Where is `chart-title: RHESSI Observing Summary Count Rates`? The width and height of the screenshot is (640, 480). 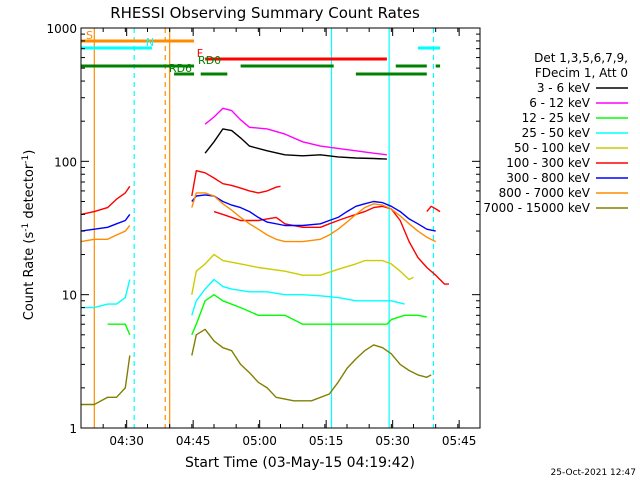
chart-title: RHESSI Observing Summary Count Rates is located at coordinates (265, 13).